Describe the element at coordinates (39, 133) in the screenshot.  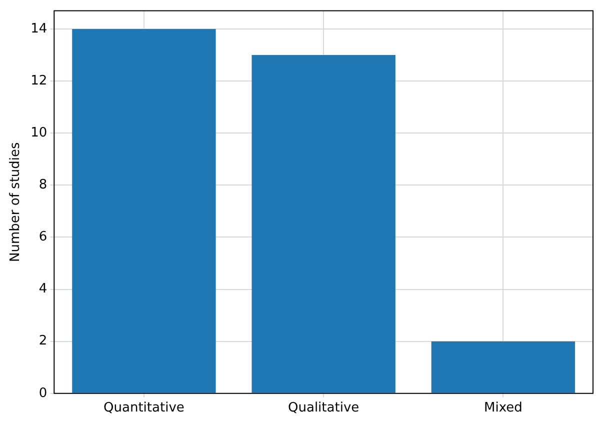
I see `y-tick-label: 10` at that location.